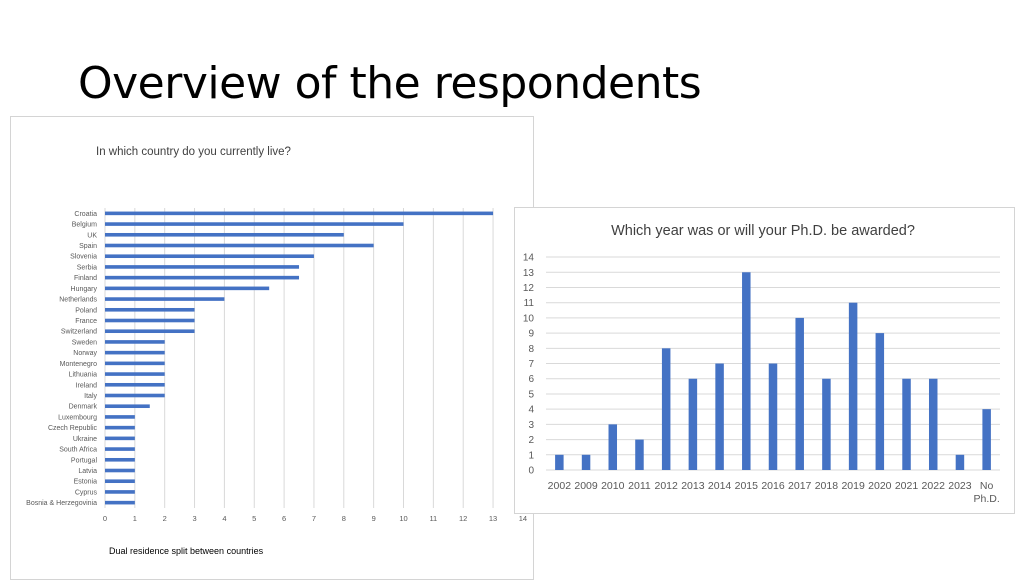  I want to click on country-chart-category-label: France, so click(86, 321).